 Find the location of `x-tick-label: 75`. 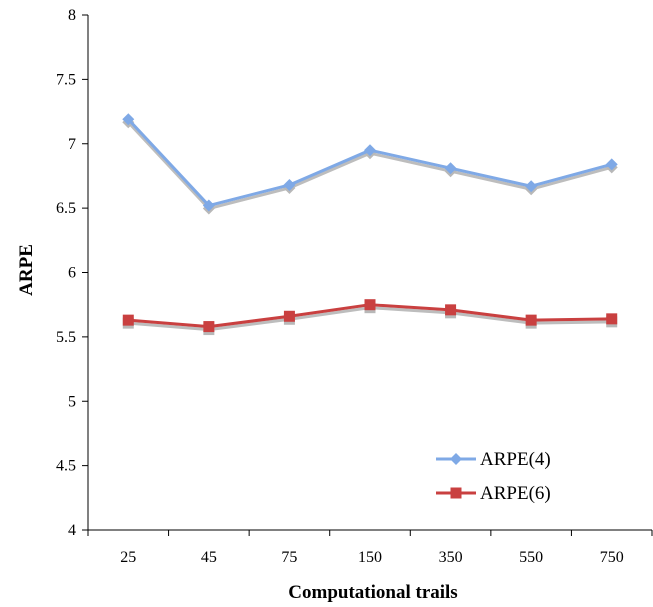

x-tick-label: 75 is located at coordinates (289, 557).